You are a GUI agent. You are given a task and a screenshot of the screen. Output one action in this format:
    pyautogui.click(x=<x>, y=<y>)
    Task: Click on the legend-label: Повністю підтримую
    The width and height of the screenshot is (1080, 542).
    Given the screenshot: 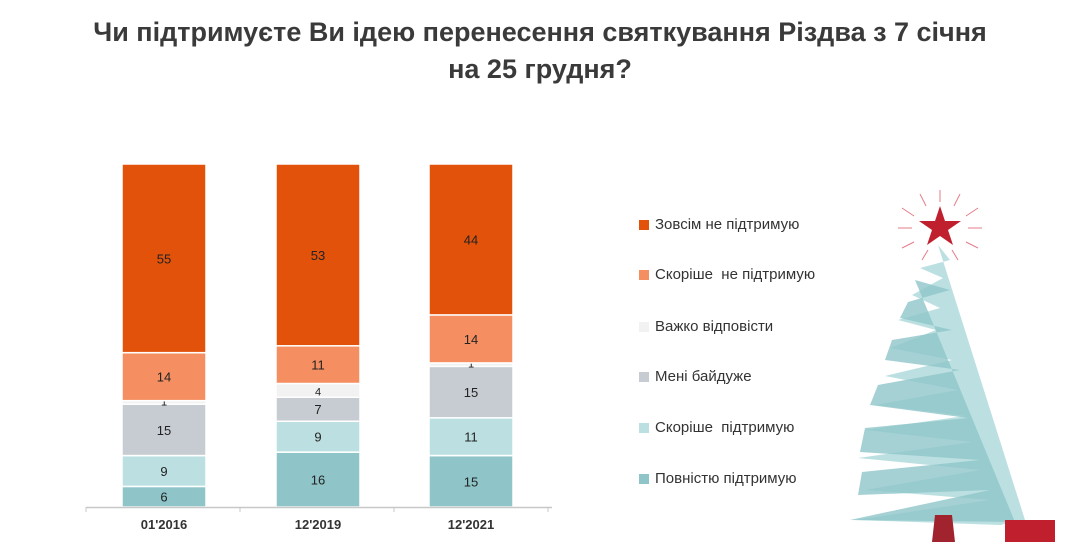 What is the action you would take?
    pyautogui.click(x=726, y=478)
    